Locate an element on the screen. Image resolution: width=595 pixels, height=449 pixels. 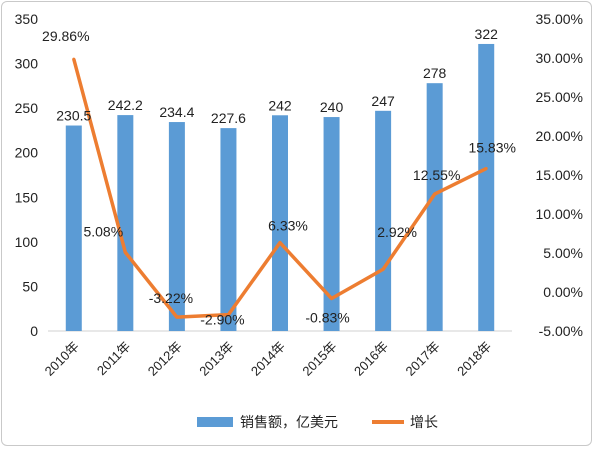
bar-value-label: 278 is located at coordinates (435, 73).